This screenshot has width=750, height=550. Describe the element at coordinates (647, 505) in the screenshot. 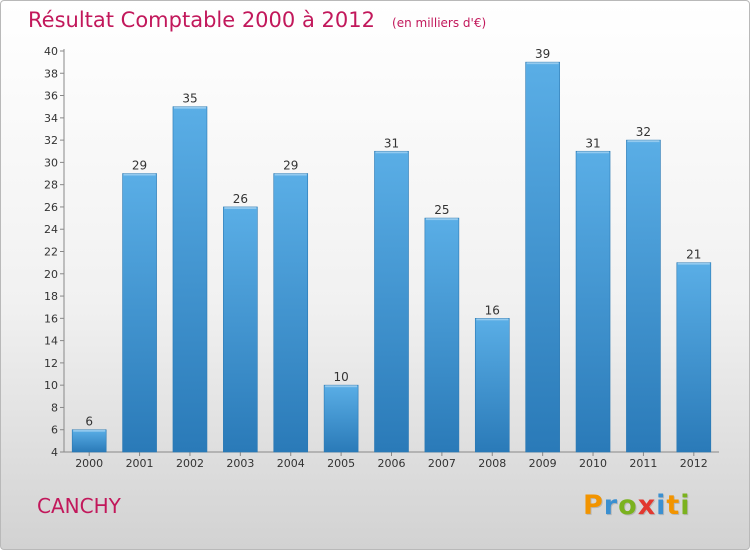

I see `logo-letter: x` at that location.